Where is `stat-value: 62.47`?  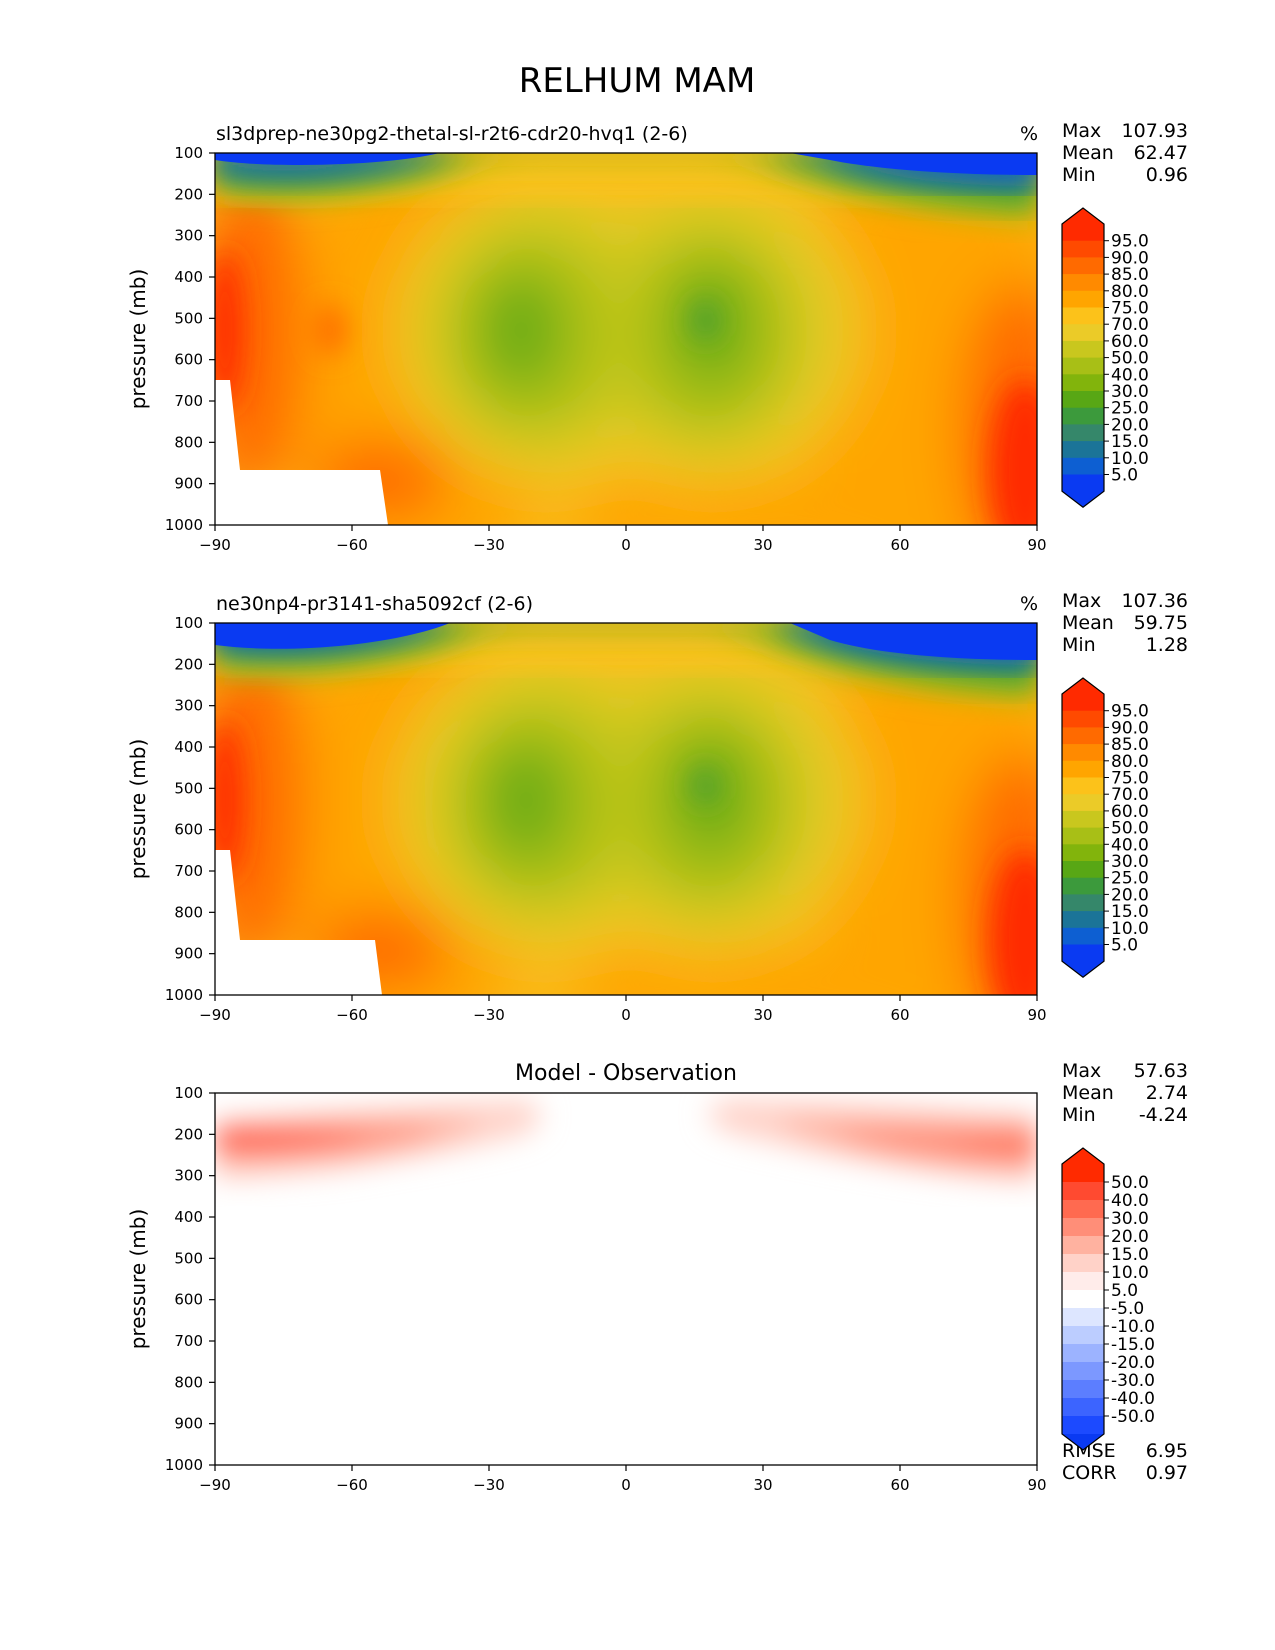
stat-value: 62.47 is located at coordinates (1161, 153).